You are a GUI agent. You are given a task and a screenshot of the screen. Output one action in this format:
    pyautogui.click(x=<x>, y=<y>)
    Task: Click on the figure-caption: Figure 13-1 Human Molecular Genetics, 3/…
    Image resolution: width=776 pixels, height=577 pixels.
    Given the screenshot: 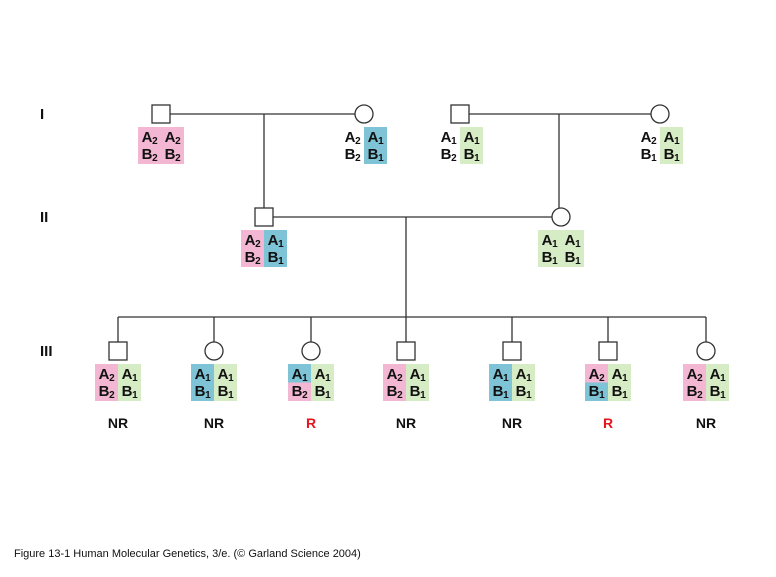 What is the action you would take?
    pyautogui.click(x=187, y=554)
    